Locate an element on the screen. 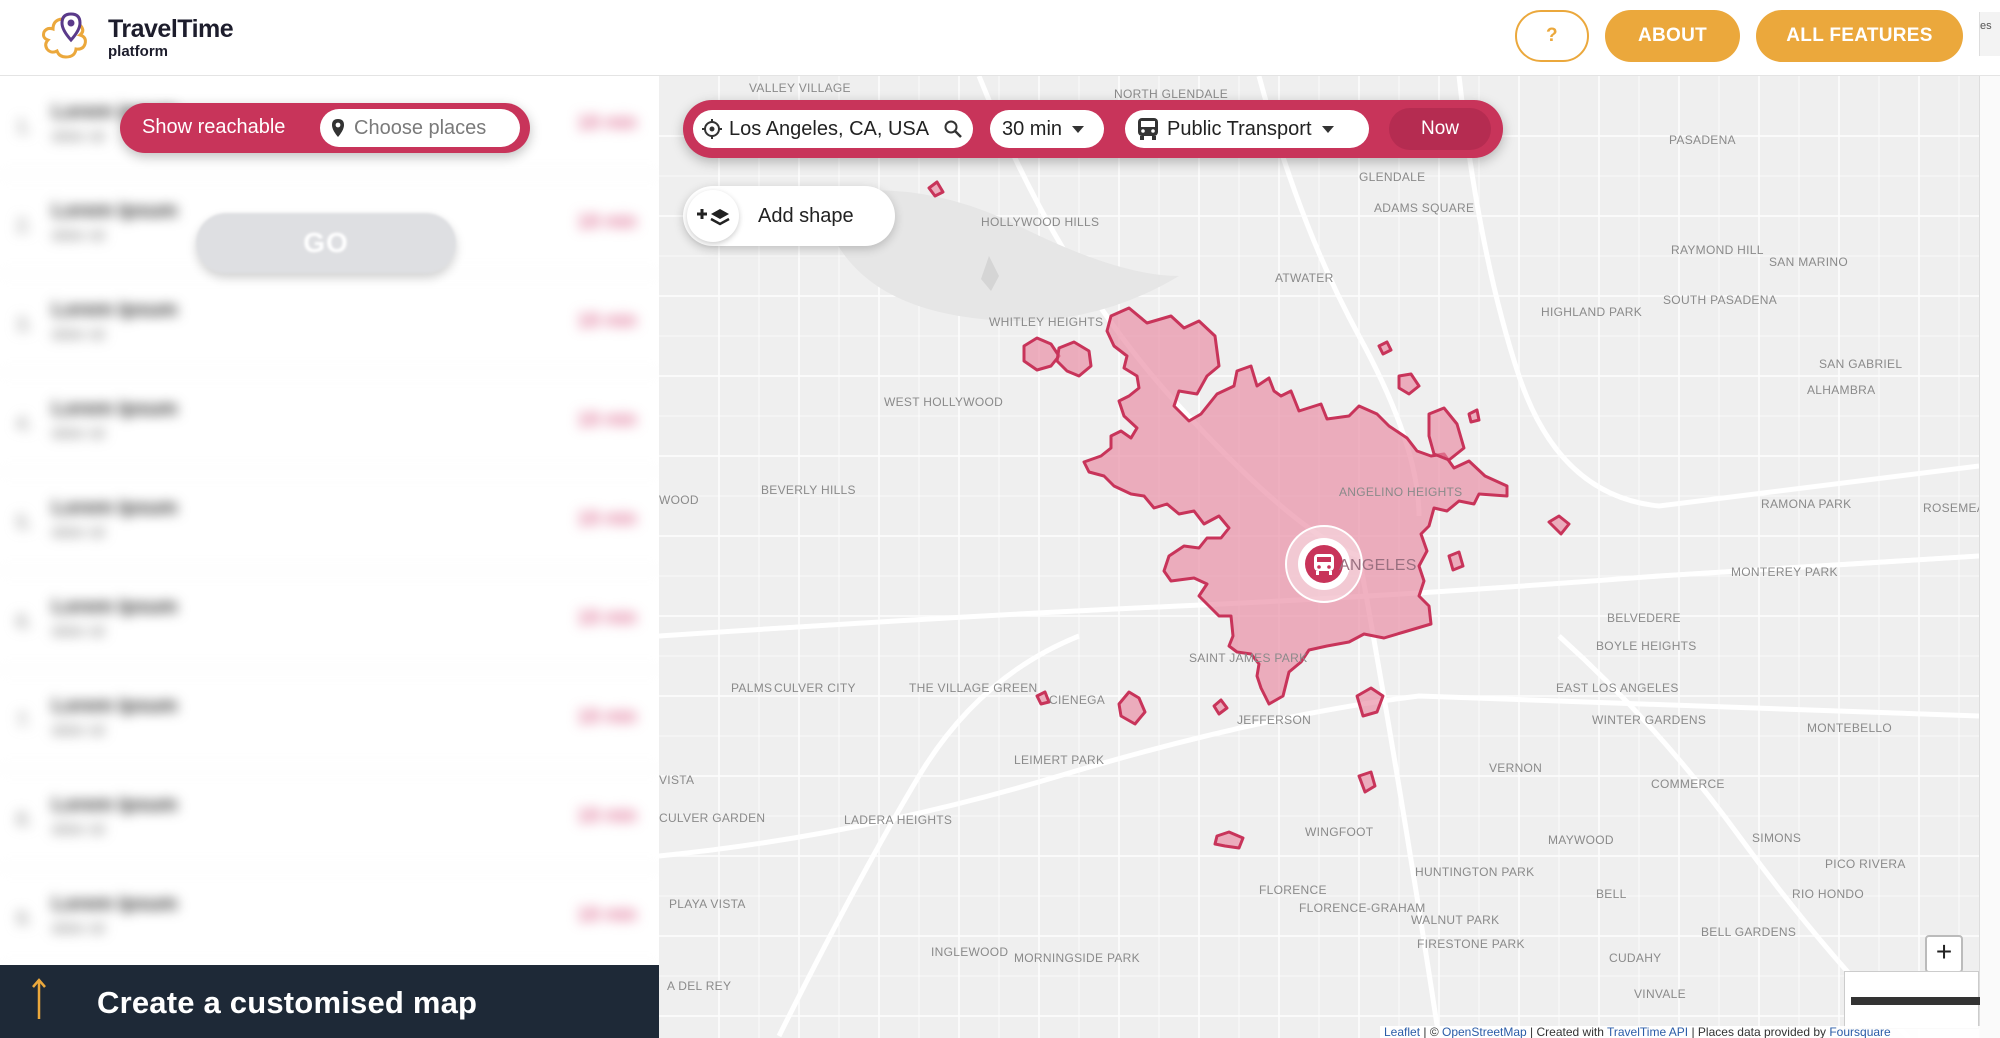 The width and height of the screenshot is (2000, 1038). list-item: 2. Lorem Ipsum dolor sit 18 min is located at coordinates (329, 224).